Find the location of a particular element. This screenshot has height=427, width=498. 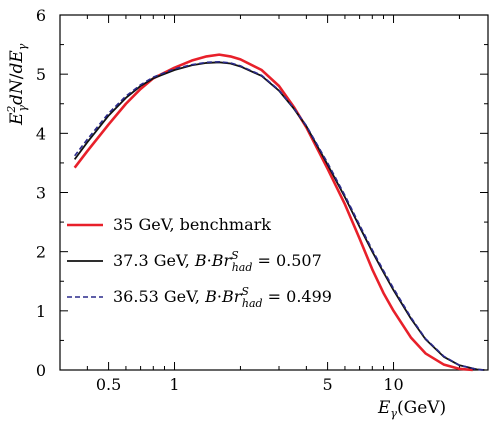

legend-36-53-label: 36.53 GeV, B·BrS had = 0.499 is located at coordinates (222, 297).